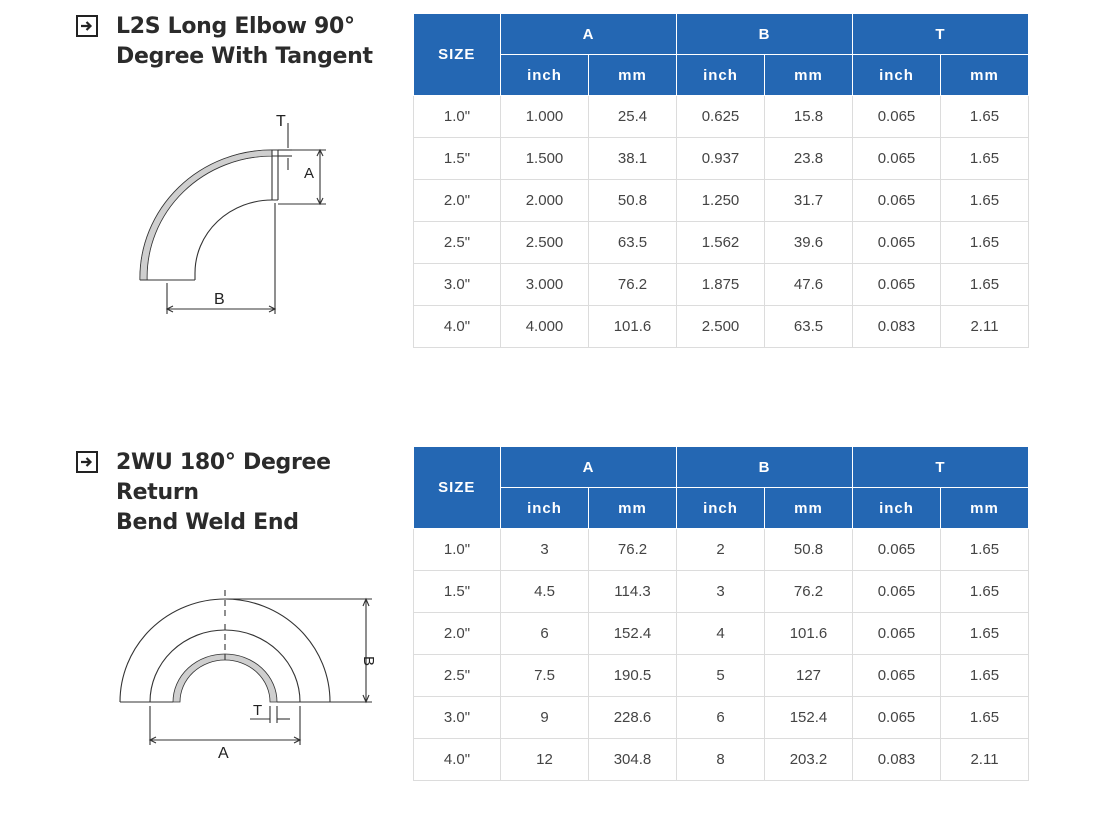  Describe the element at coordinates (544, 326) in the screenshot. I see `table-cell: 4.000` at that location.